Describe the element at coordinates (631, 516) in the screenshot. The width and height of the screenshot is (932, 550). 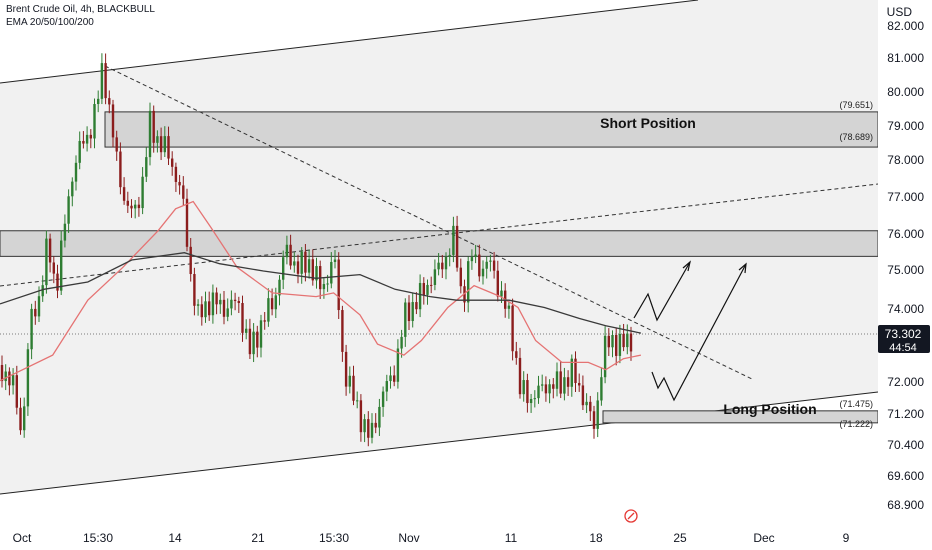
I see `event-marker-icon` at that location.